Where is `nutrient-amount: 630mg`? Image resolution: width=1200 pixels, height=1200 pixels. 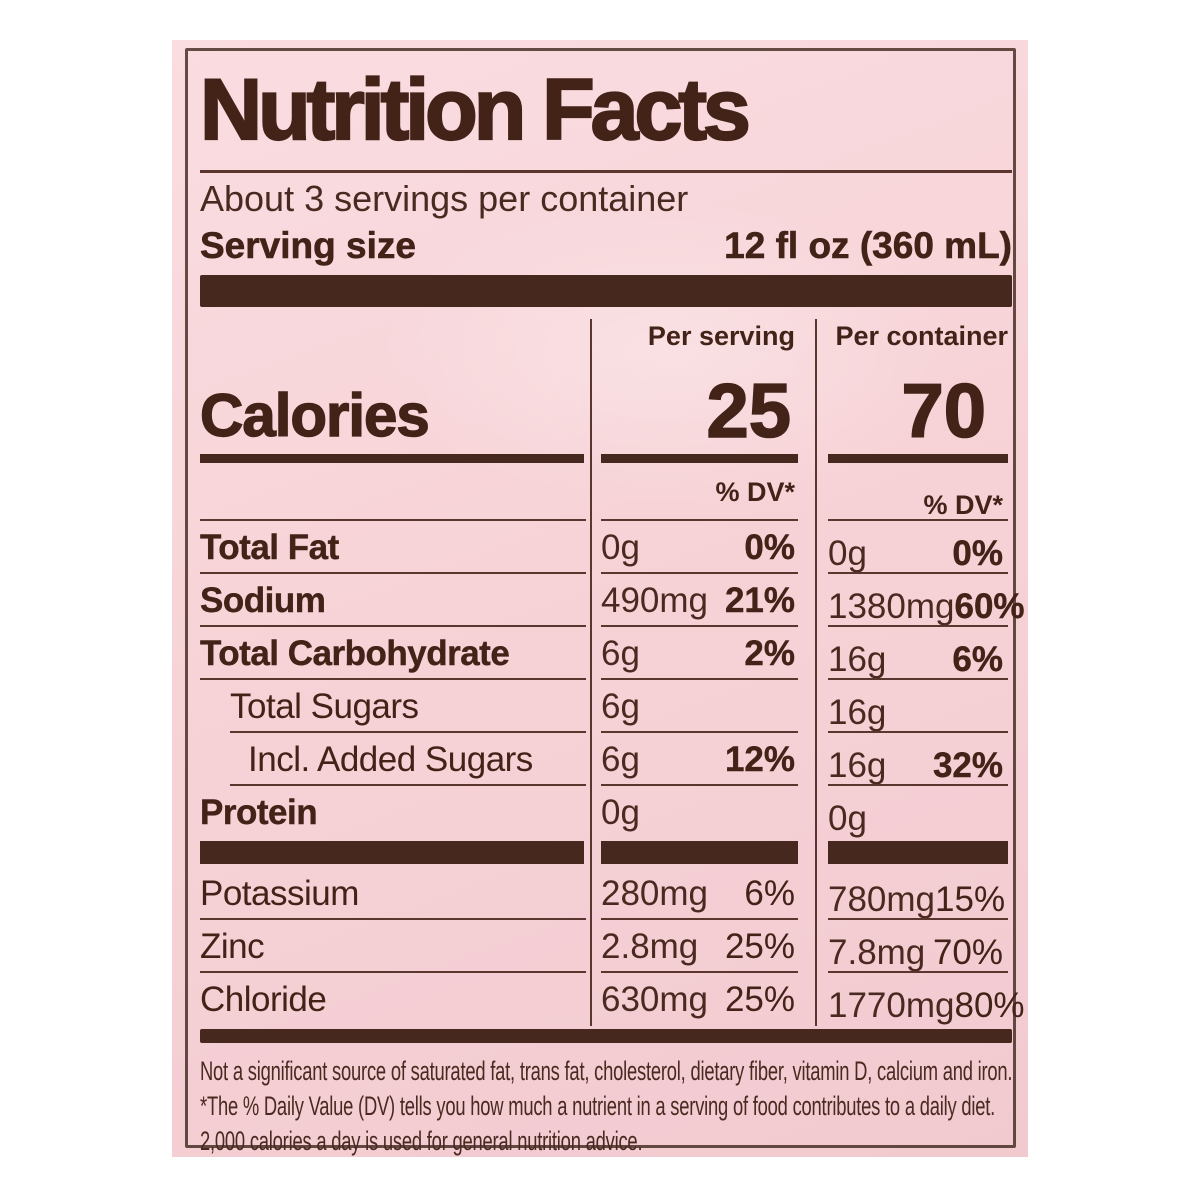
nutrient-amount: 630mg is located at coordinates (655, 999).